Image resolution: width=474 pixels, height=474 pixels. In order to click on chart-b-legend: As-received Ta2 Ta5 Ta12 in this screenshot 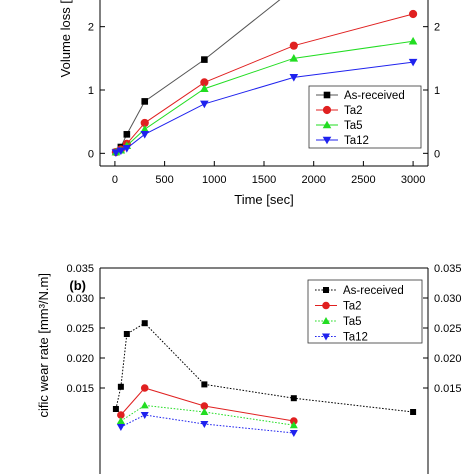, I will do `click(365, 311)`.